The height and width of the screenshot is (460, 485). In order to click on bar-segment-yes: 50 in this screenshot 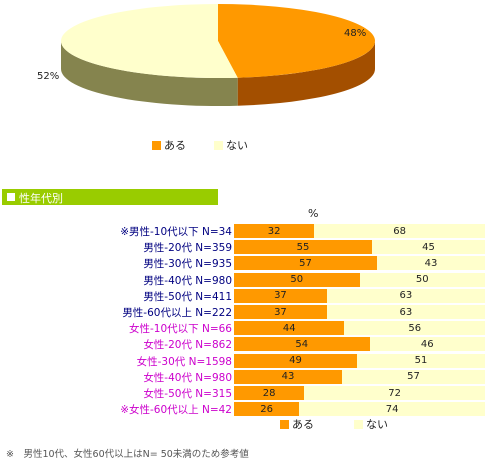, I will do `click(297, 280)`.